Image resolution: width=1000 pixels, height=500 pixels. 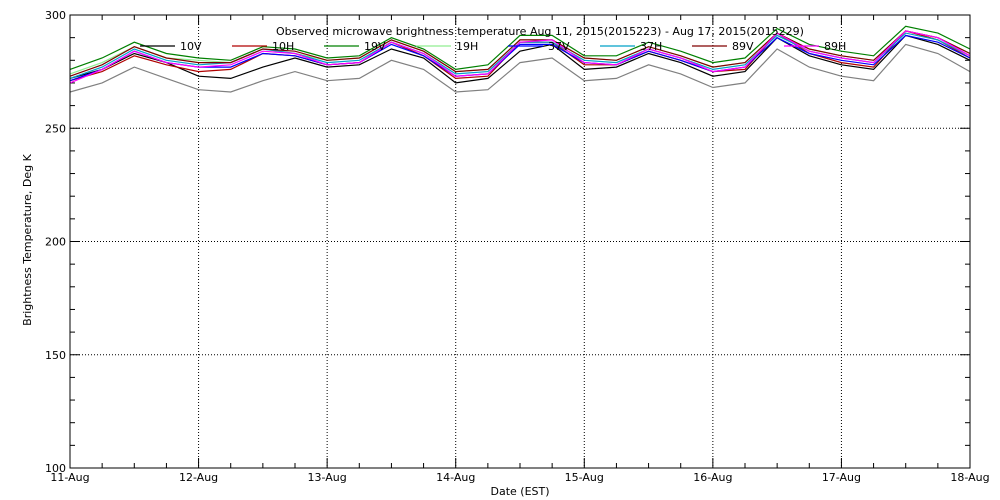 I want to click on y-axis-label: Brightness Temperature, Deg K, so click(x=27, y=239).